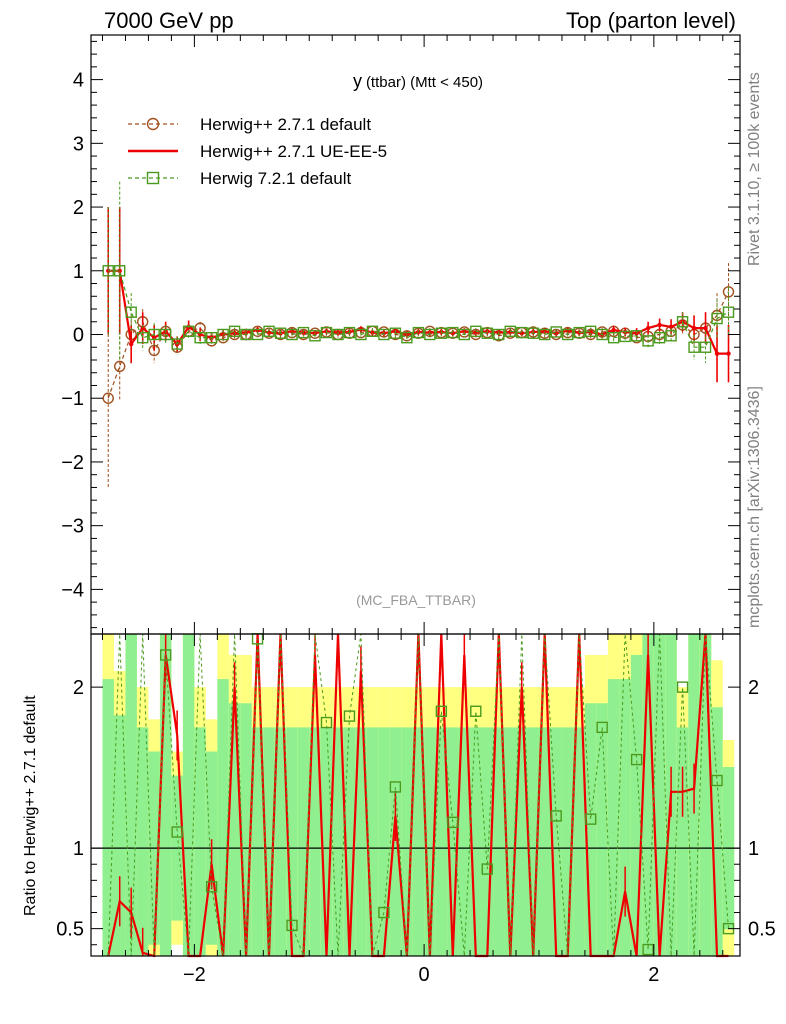 This screenshot has height=1024, width=786. Describe the element at coordinates (78, 81) in the screenshot. I see `main-ytick-label: 4` at that location.